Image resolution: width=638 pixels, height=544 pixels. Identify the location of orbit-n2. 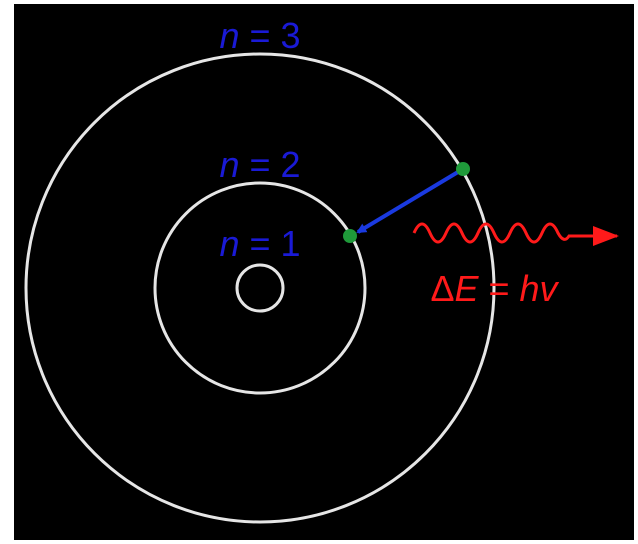
(260, 288).